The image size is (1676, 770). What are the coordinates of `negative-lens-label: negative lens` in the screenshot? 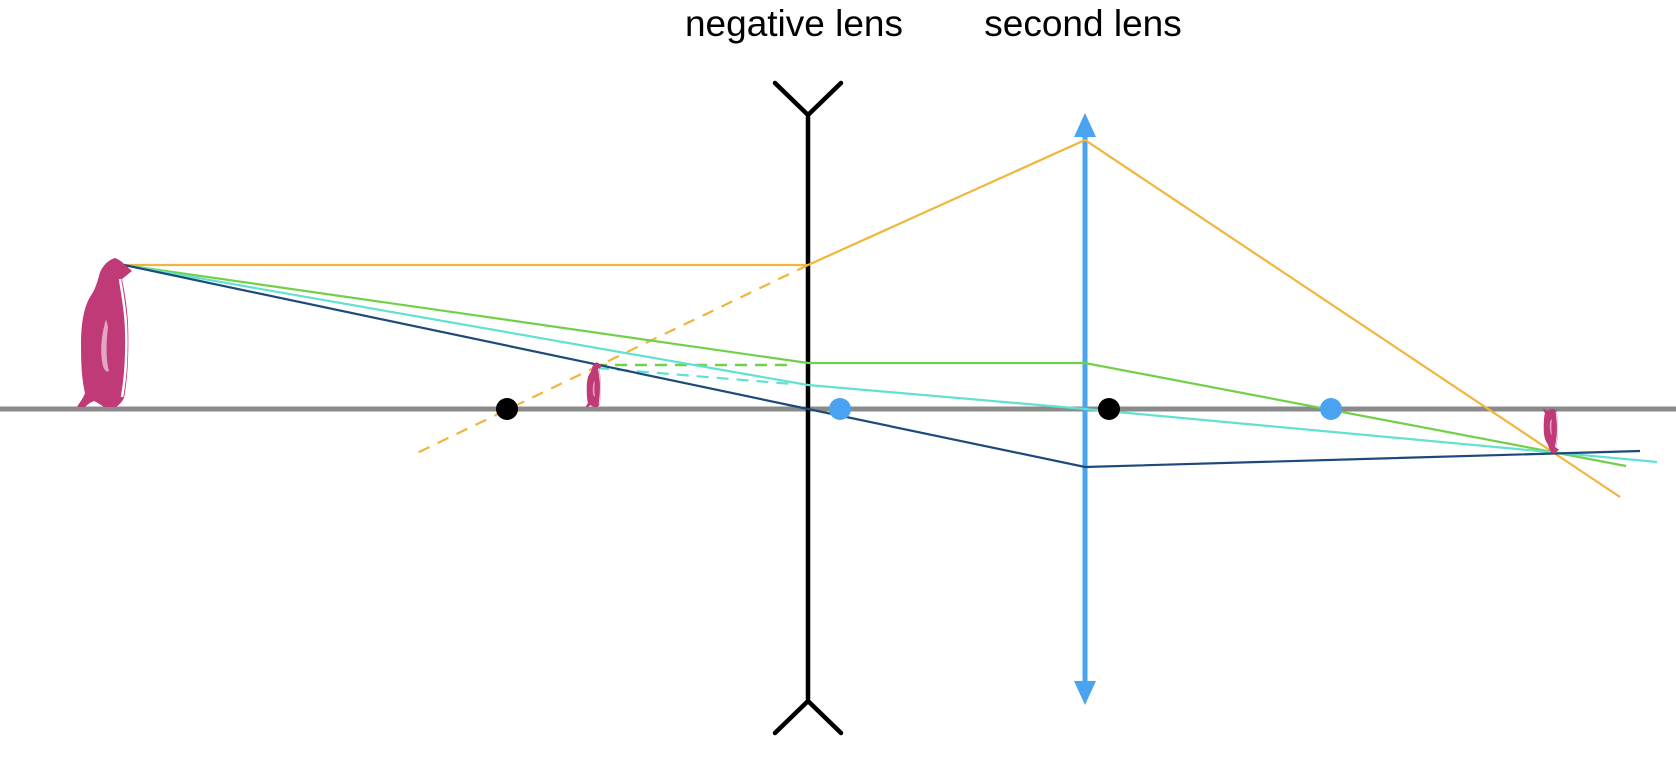 It's located at (794, 23).